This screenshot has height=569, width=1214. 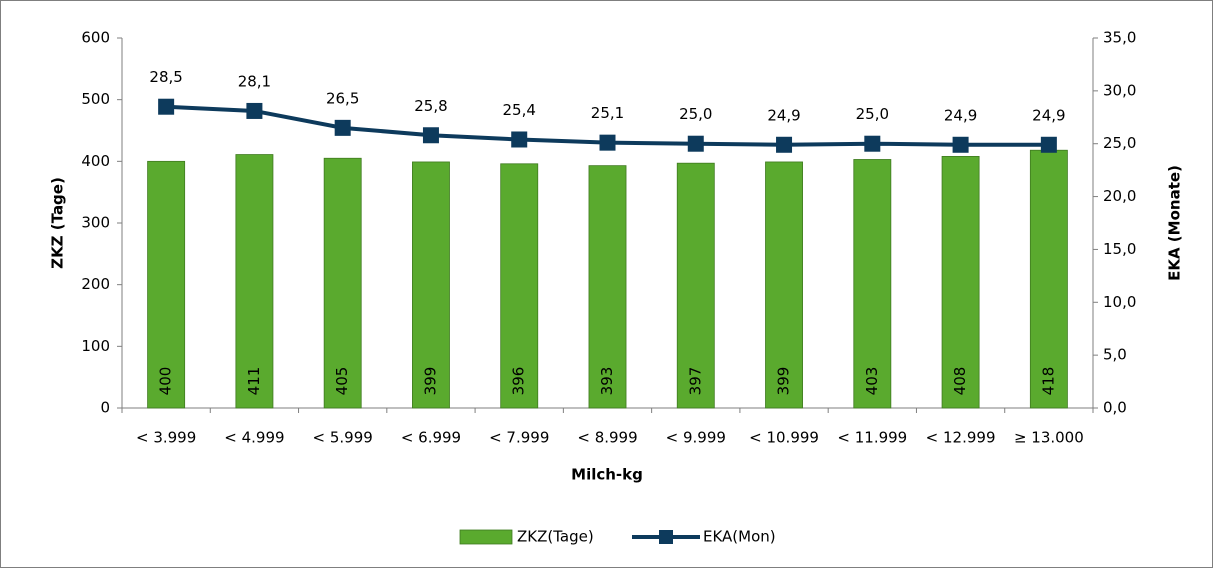 I want to click on bar-value-label: 396, so click(x=519, y=381).